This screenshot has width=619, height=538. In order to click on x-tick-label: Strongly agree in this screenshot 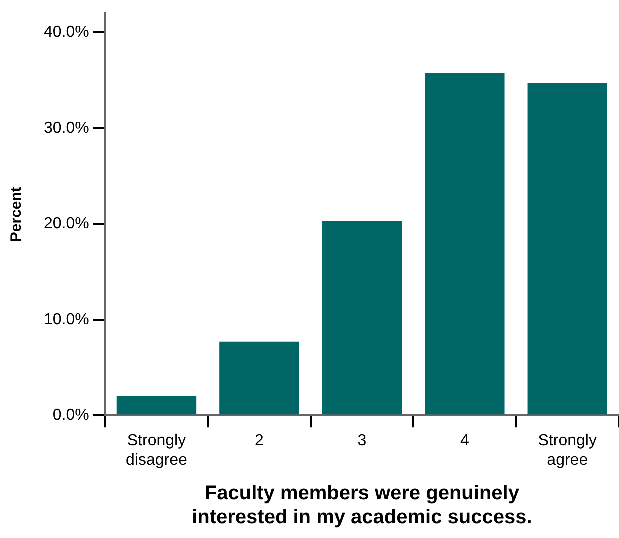, I will do `click(567, 450)`.